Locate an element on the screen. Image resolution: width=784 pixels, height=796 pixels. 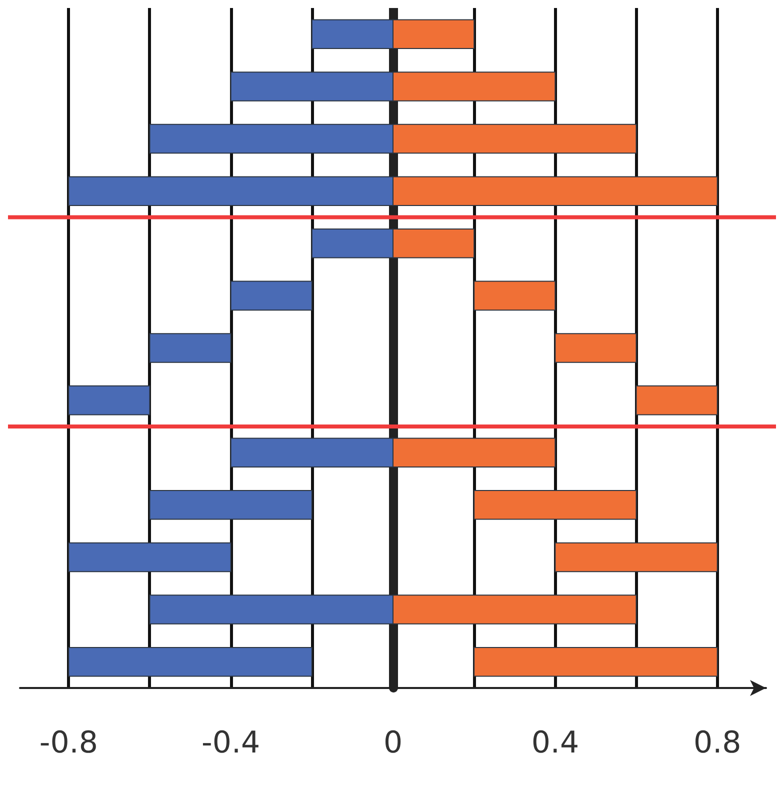
x-tick-label: 0 is located at coordinates (393, 743).